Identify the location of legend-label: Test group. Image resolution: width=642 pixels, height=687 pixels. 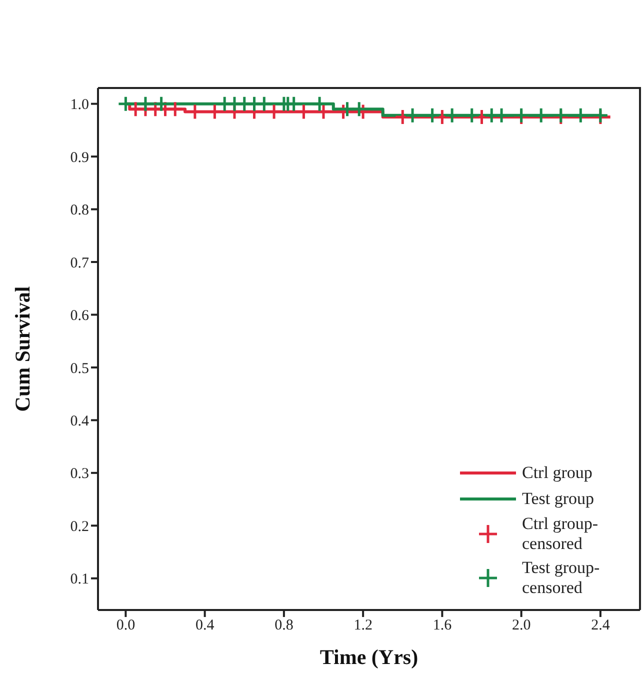
(558, 499).